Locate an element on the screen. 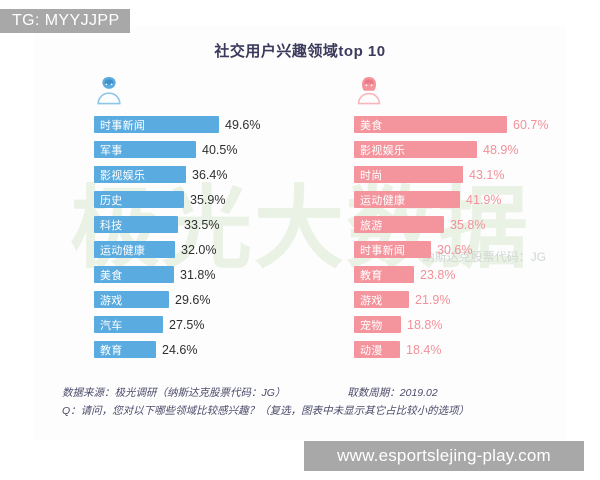 The height and width of the screenshot is (480, 600). bar-row: 游戏 29.6% is located at coordinates (194, 299).